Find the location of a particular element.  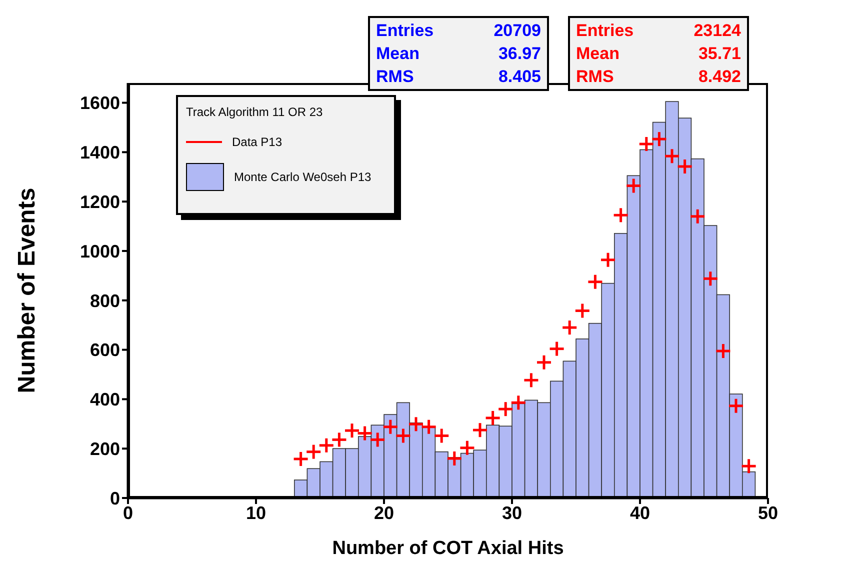

x-tick-label: 50 is located at coordinates (768, 512).